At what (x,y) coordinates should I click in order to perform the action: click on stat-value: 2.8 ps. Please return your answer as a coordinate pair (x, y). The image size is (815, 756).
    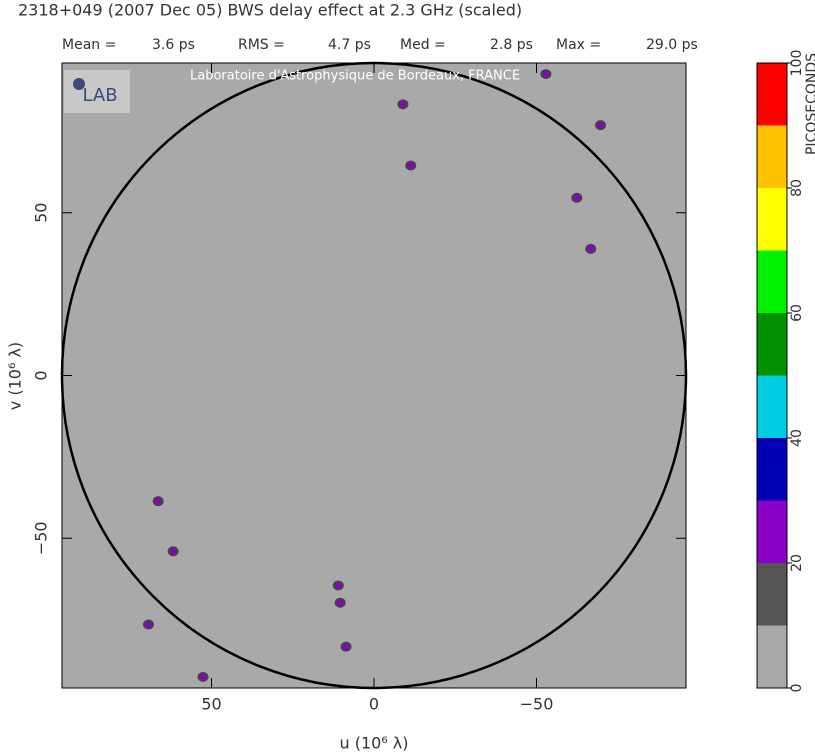
    Looking at the image, I should click on (511, 45).